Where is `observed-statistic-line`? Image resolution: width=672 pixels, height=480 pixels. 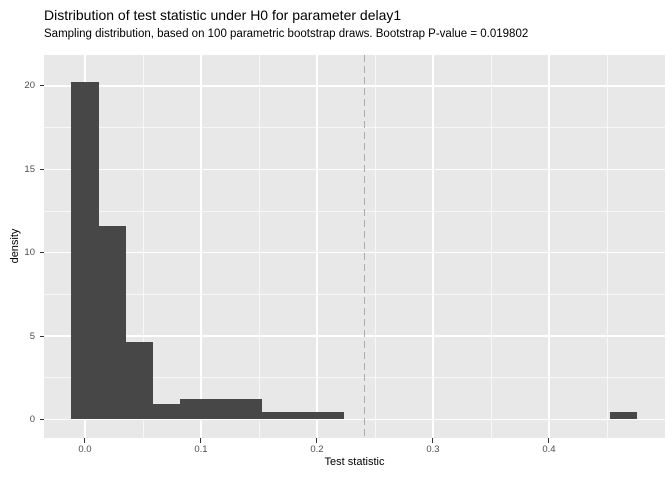 observed-statistic-line is located at coordinates (364, 246).